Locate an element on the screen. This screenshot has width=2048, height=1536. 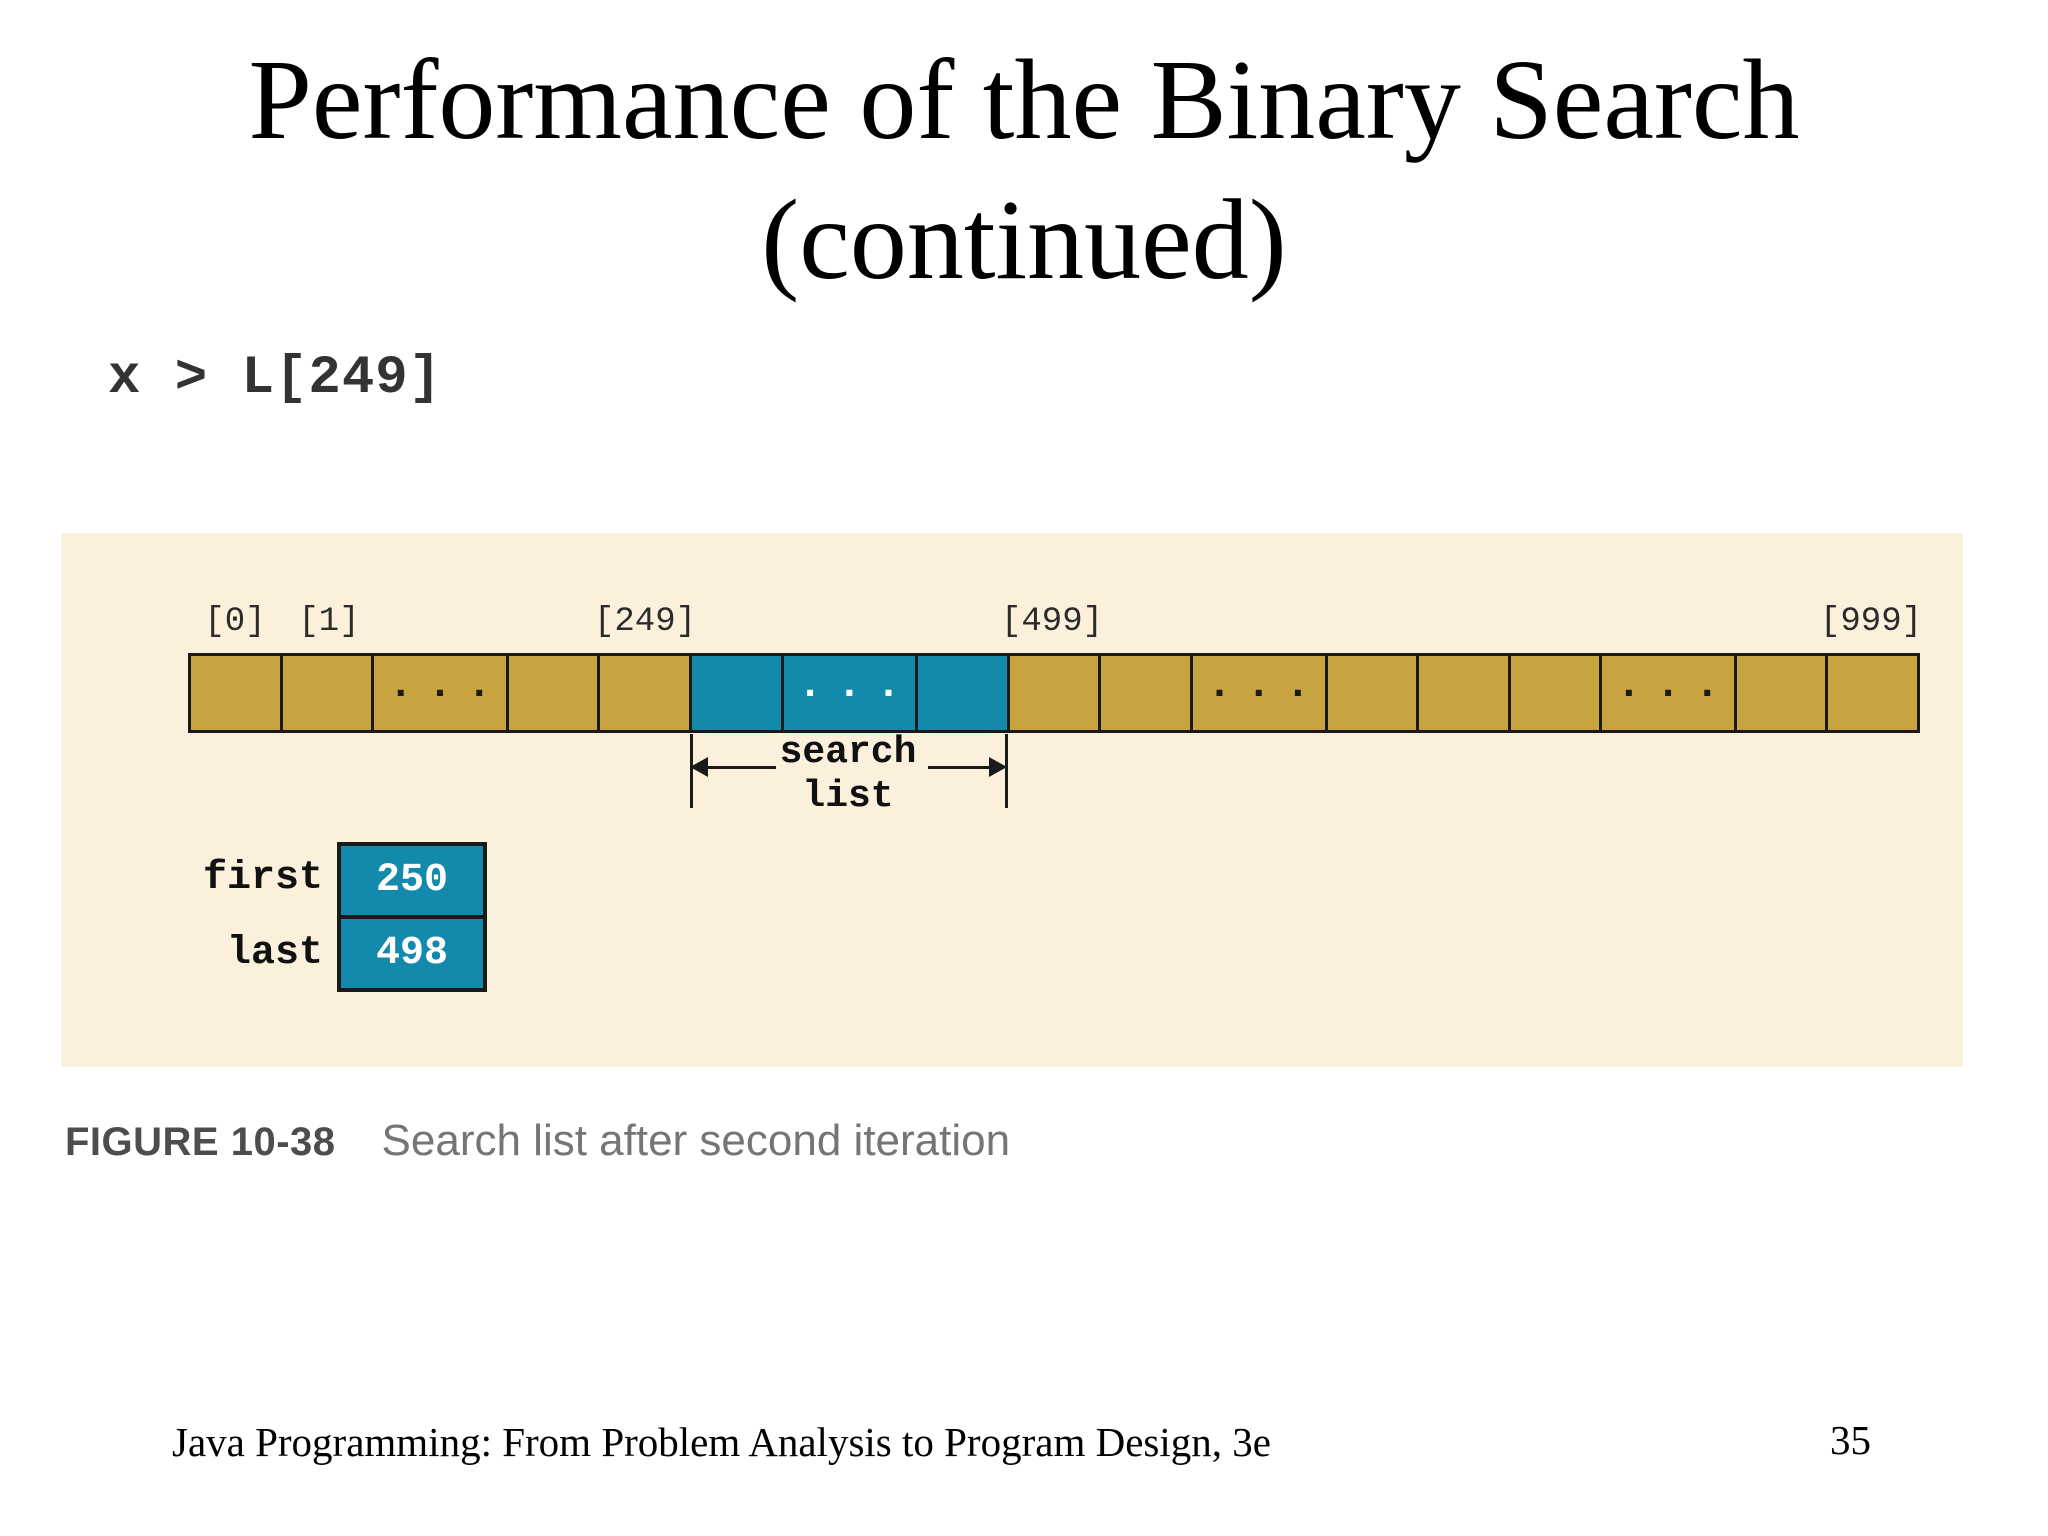
code-expression: x > L[249] is located at coordinates (275, 378).